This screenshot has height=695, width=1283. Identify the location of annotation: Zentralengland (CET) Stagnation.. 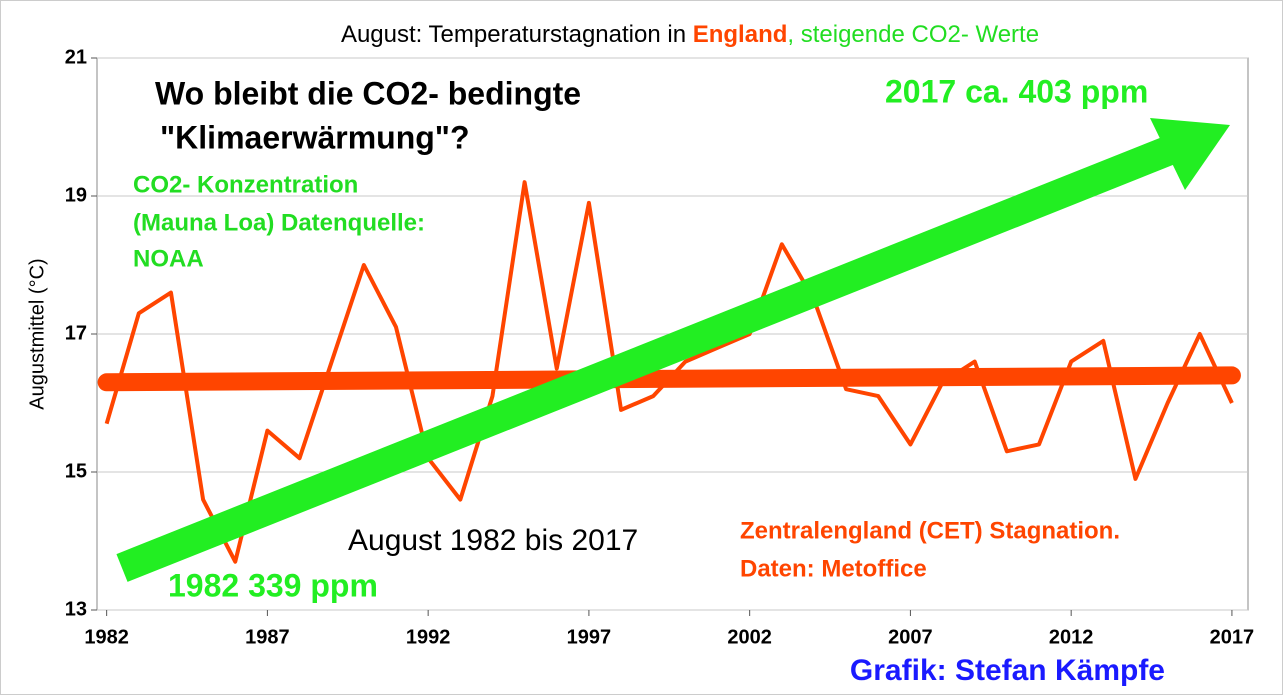
(930, 530).